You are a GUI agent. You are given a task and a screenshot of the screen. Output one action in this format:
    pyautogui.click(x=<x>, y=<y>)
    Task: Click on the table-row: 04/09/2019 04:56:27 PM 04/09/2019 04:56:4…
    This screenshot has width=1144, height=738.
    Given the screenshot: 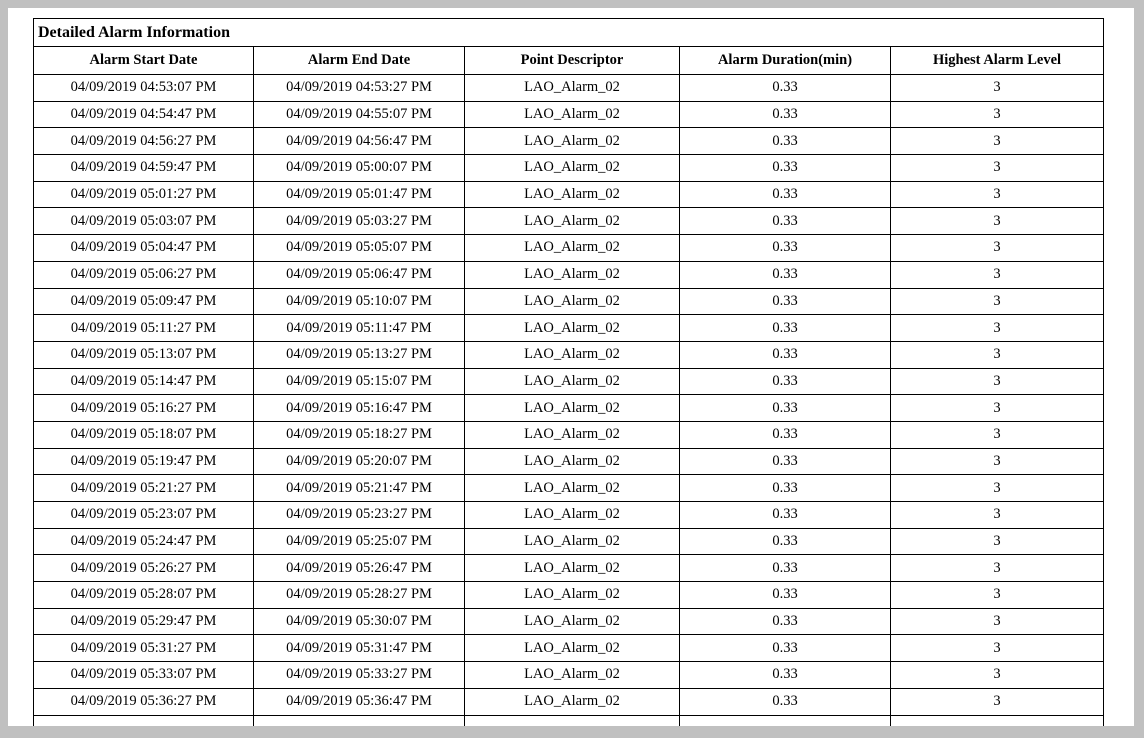 What is the action you would take?
    pyautogui.click(x=569, y=141)
    